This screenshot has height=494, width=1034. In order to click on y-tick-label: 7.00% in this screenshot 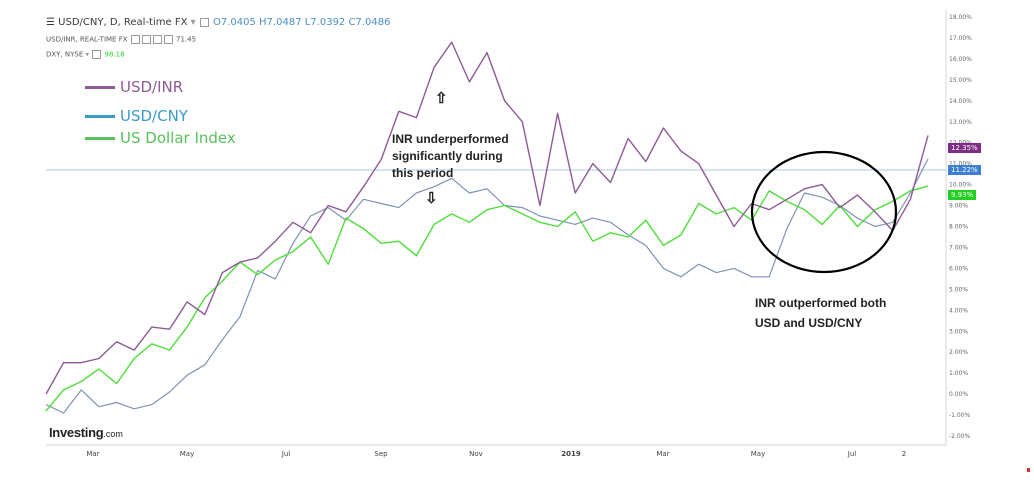, I will do `click(958, 247)`.